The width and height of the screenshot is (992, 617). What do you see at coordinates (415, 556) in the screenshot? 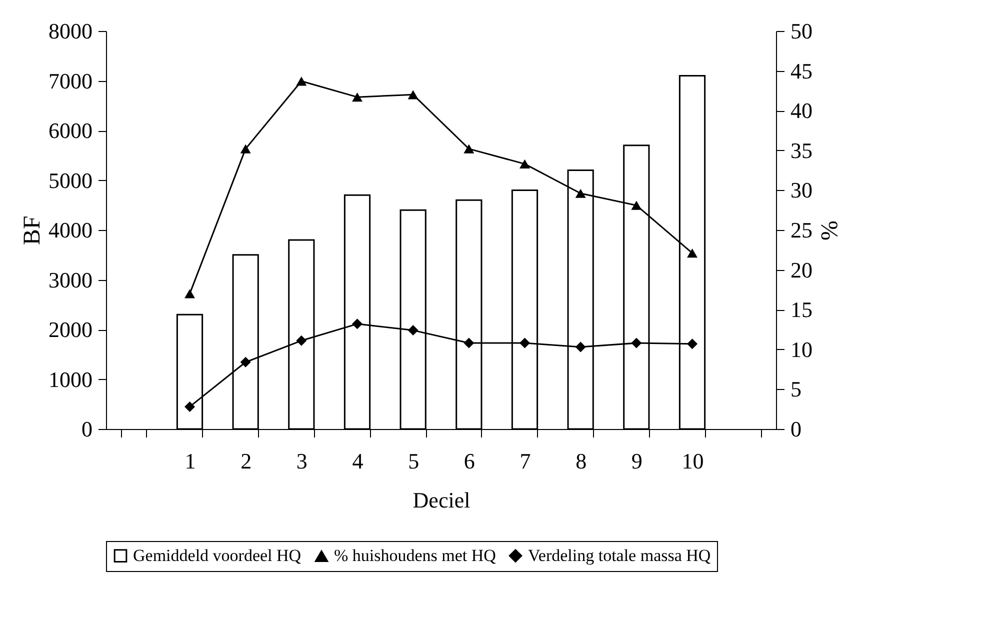
I see `legend-label: % huishoudens met HQ` at bounding box center [415, 556].